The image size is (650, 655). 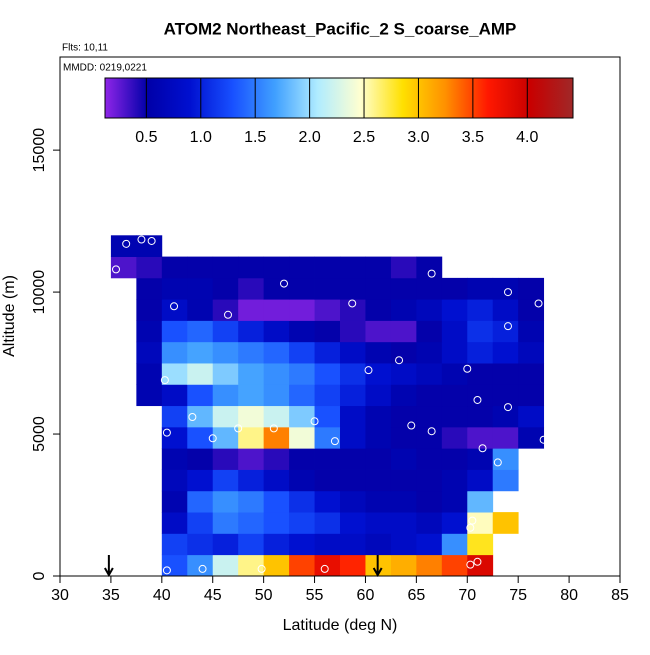 I want to click on x-tick-label: 80, so click(x=569, y=595).